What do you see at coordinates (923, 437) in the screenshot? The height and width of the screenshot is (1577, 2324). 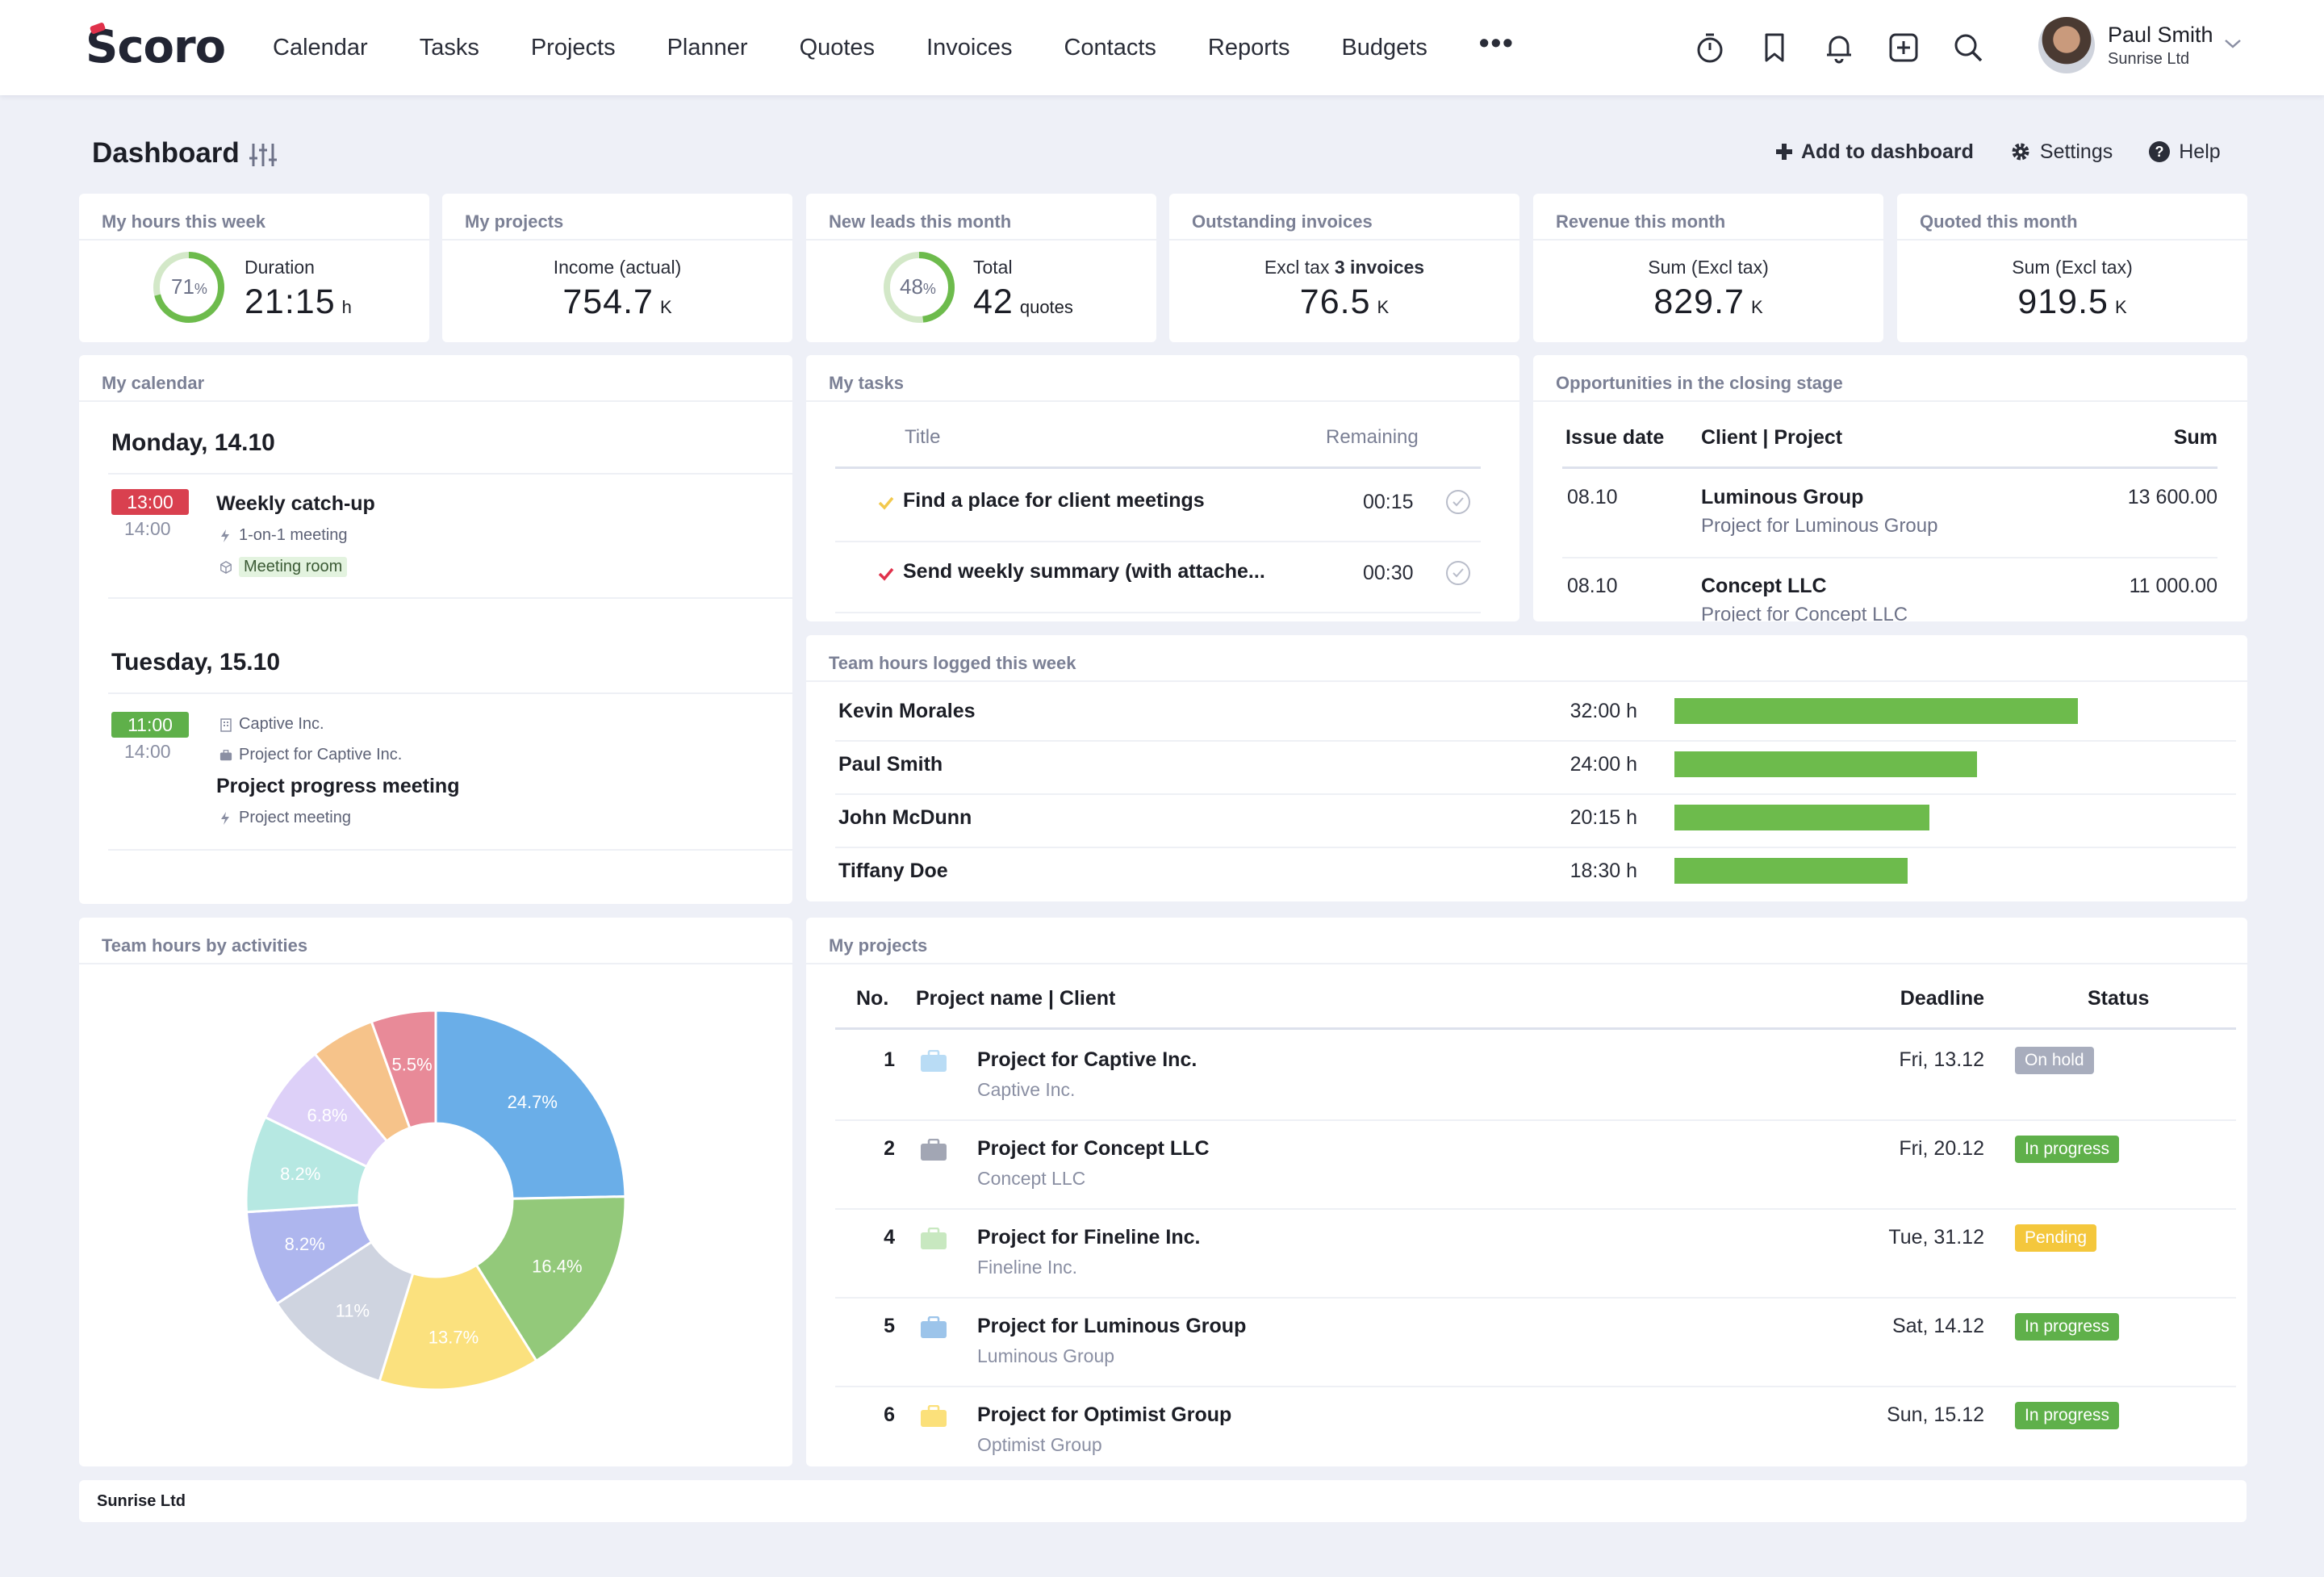 I see `column-header-title: Title` at bounding box center [923, 437].